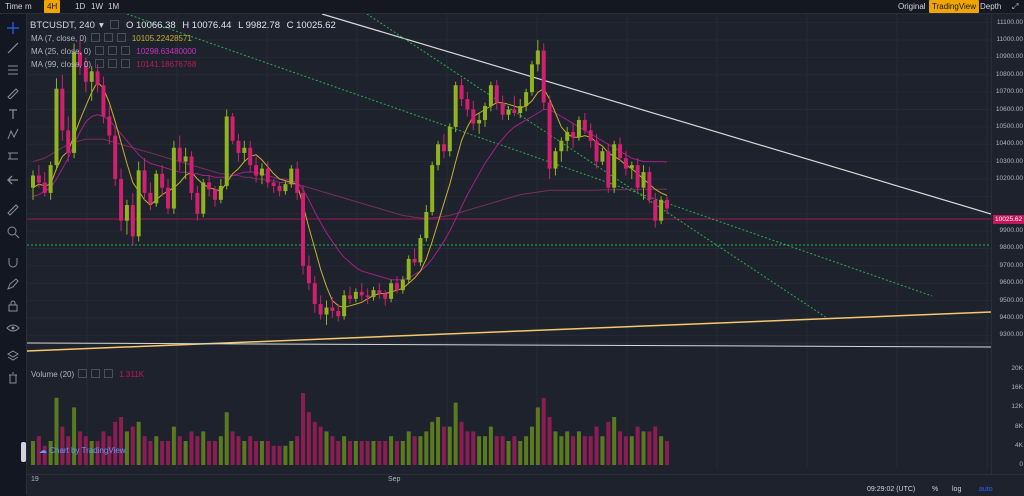  I want to click on interval-4h-button: 4H, so click(52, 6).